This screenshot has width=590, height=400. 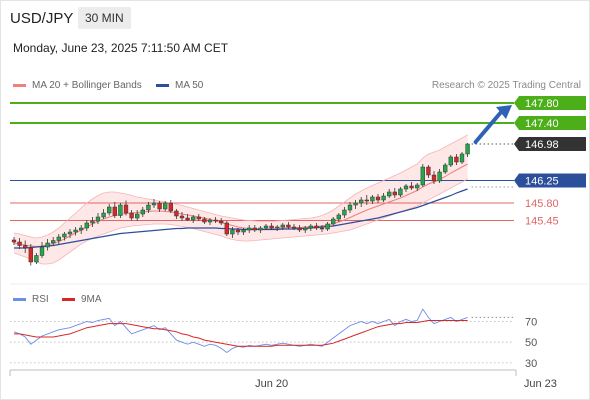 What do you see at coordinates (162, 85) in the screenshot?
I see `ma50-swatch` at bounding box center [162, 85].